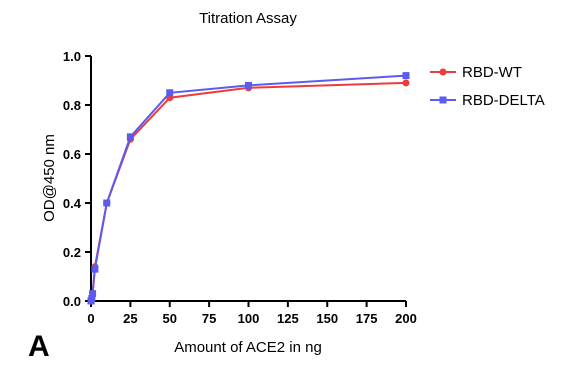  What do you see at coordinates (209, 318) in the screenshot?
I see `x-tick-label: 75` at bounding box center [209, 318].